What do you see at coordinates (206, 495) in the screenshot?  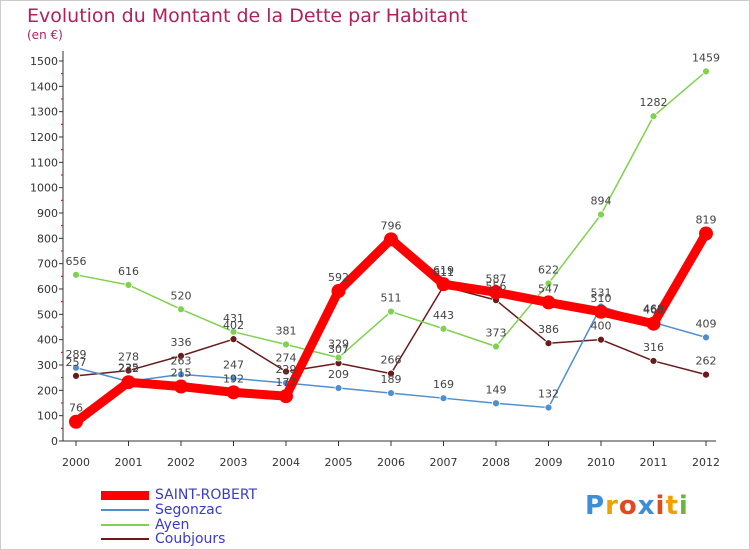 I see `legend-label: SAINT-ROBERT` at bounding box center [206, 495].